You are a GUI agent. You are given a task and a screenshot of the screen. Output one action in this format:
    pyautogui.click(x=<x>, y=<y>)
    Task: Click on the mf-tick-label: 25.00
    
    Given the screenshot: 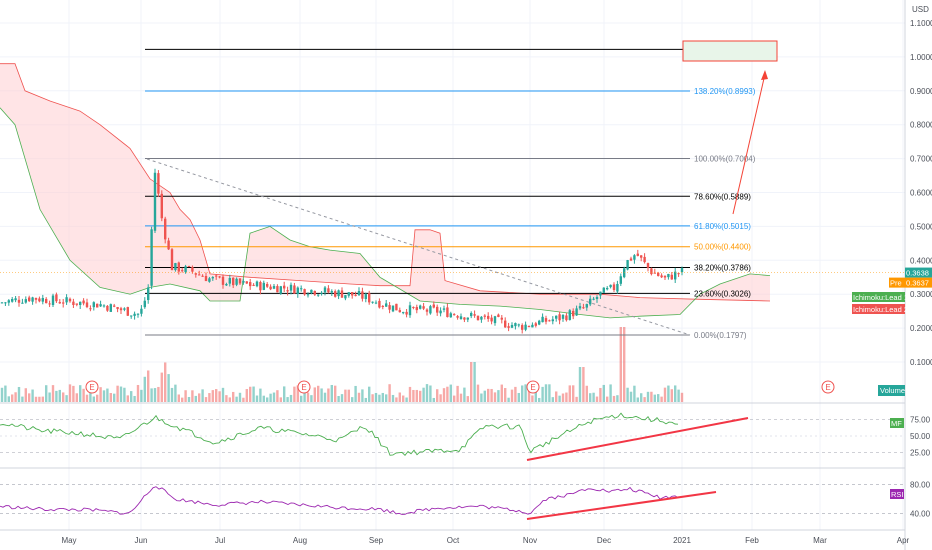 What is the action you would take?
    pyautogui.click(x=920, y=453)
    